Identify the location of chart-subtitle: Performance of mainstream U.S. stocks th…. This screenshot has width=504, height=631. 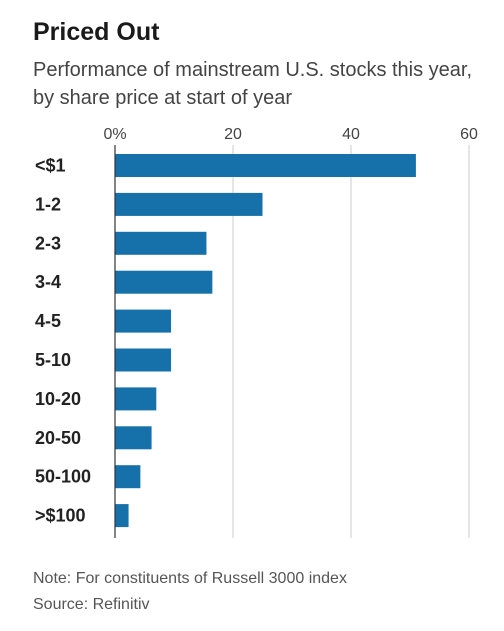
(253, 84).